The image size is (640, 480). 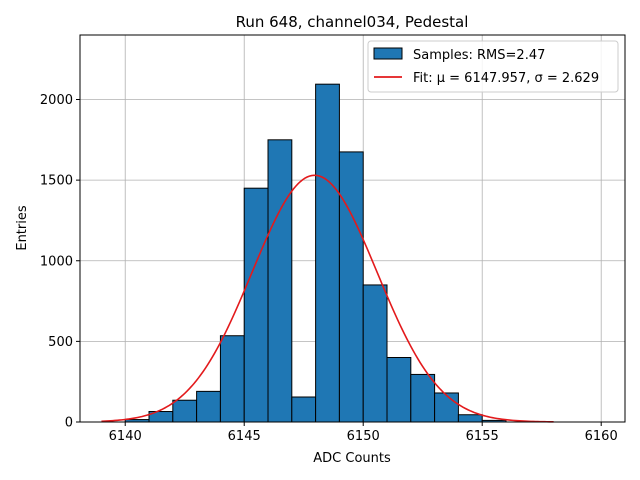 What do you see at coordinates (352, 458) in the screenshot?
I see `x-axis-label: ADC Counts` at bounding box center [352, 458].